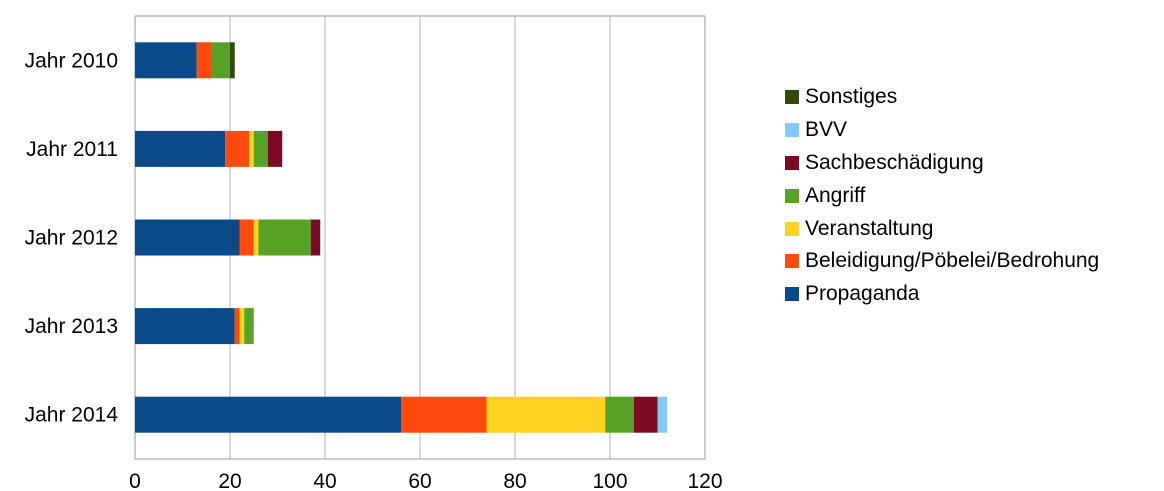 This screenshot has width=1164, height=491. Describe the element at coordinates (71, 326) in the screenshot. I see `category-label: Jahr 2013` at that location.